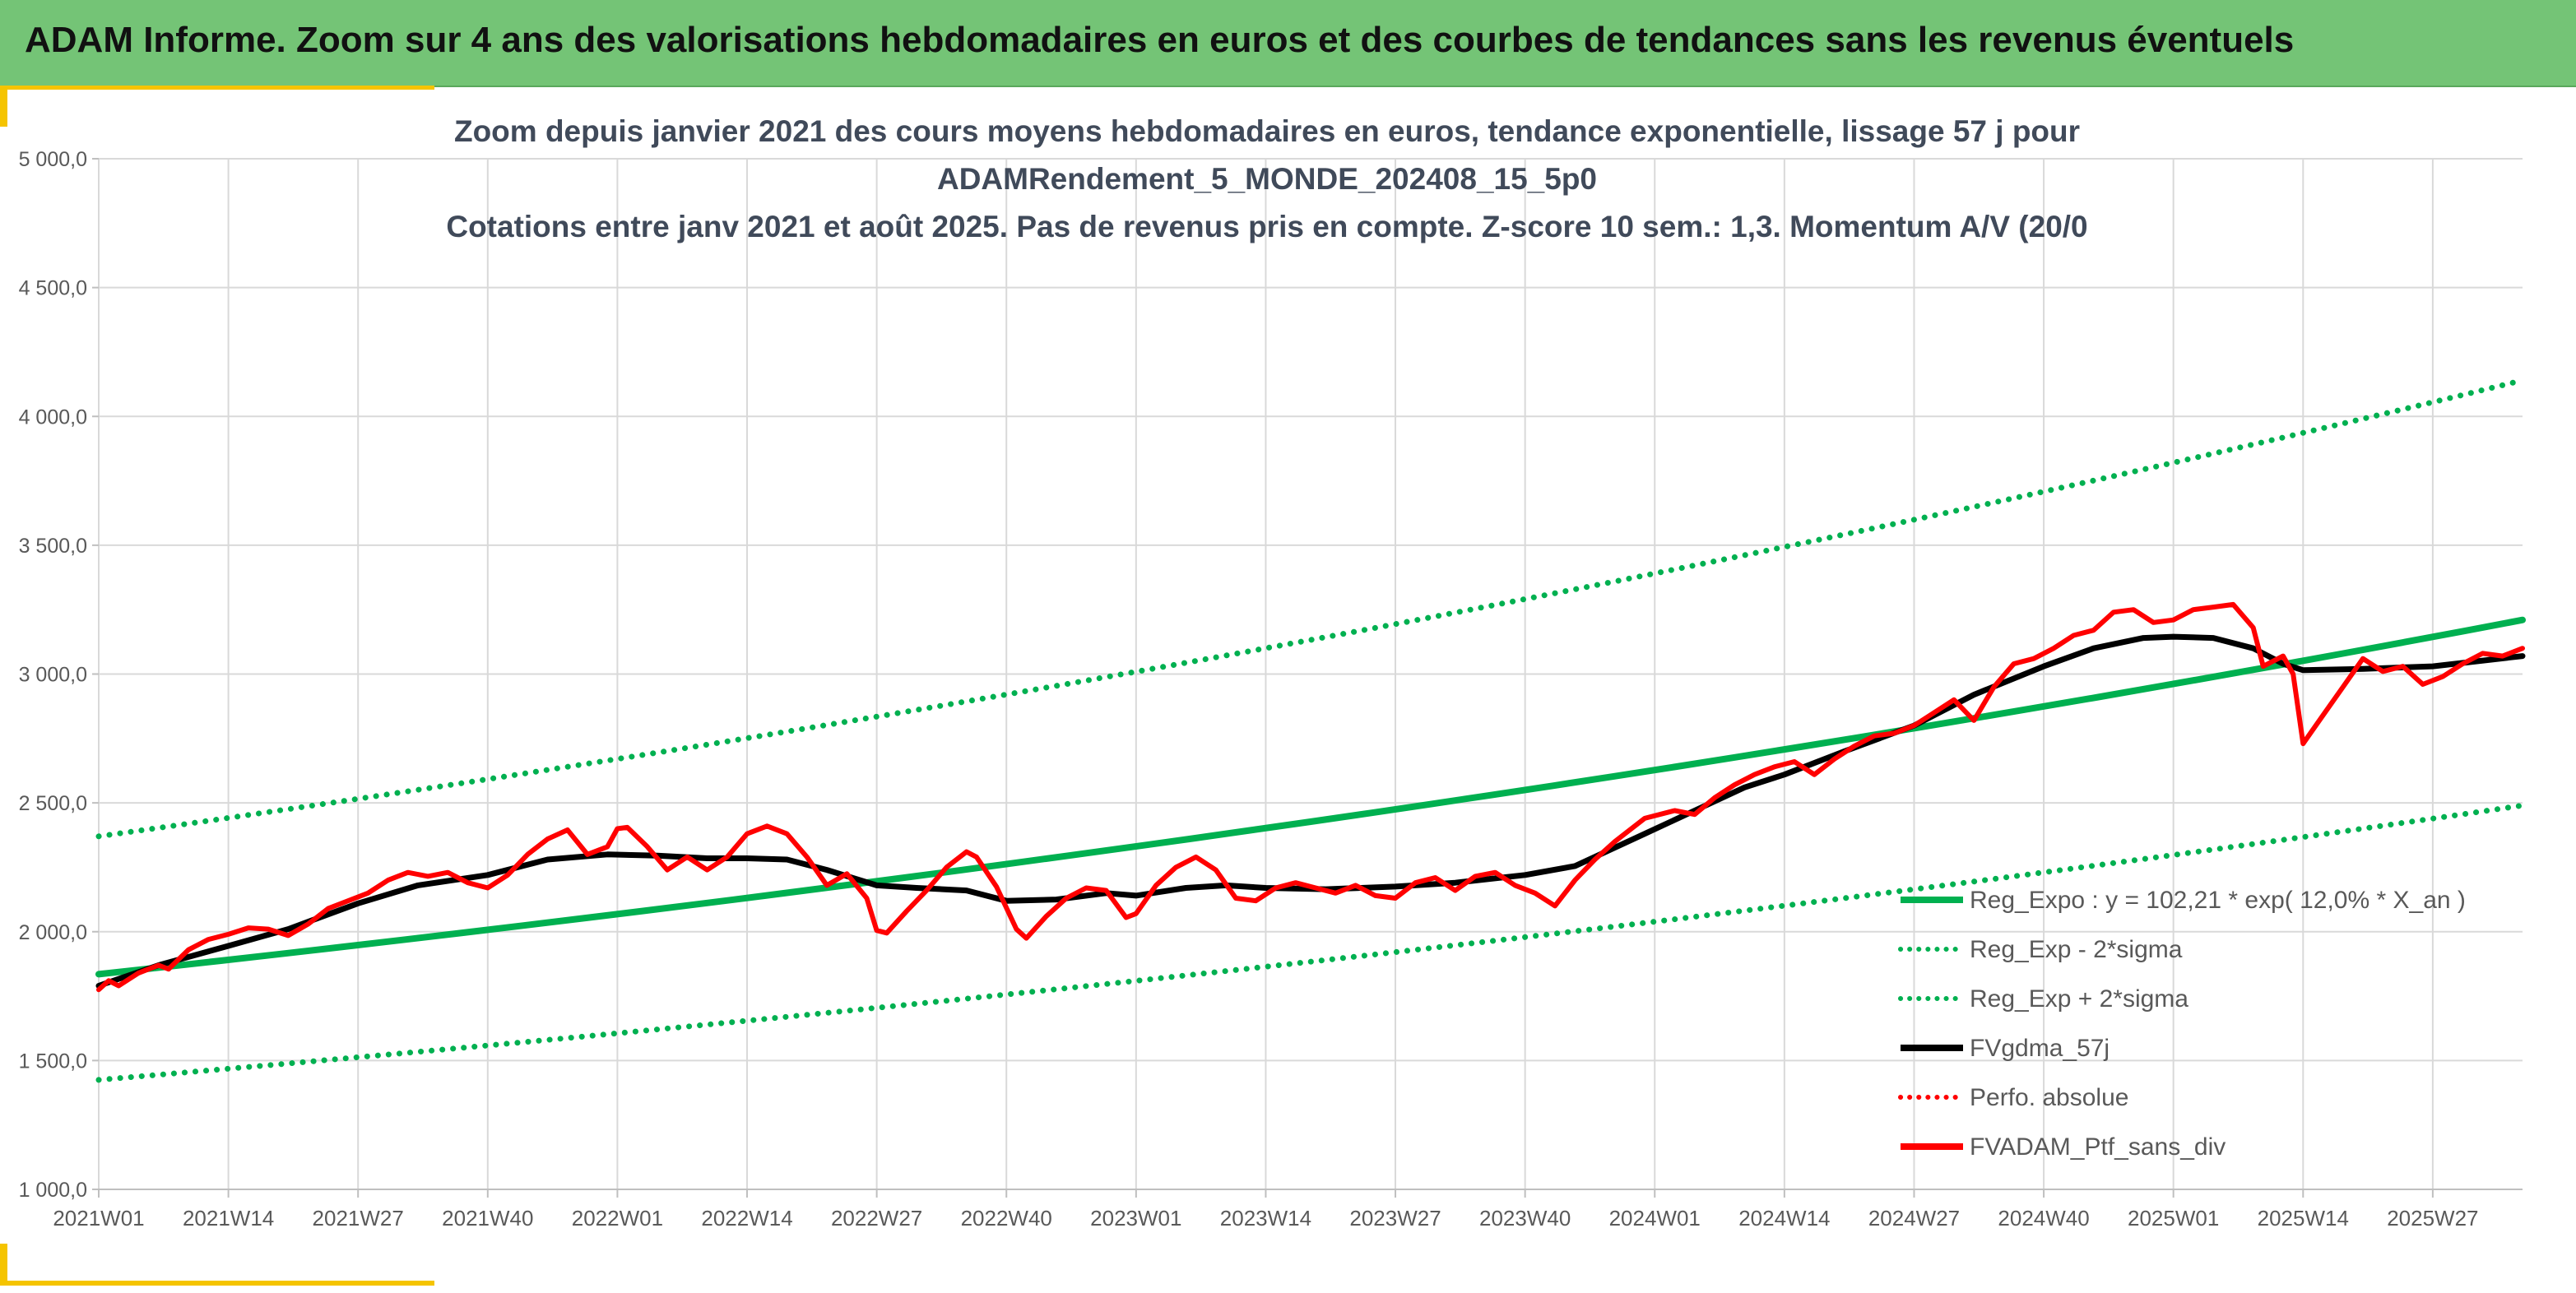 The image size is (2576, 1293). I want to click on x-tick-label: 2023W40, so click(1525, 1218).